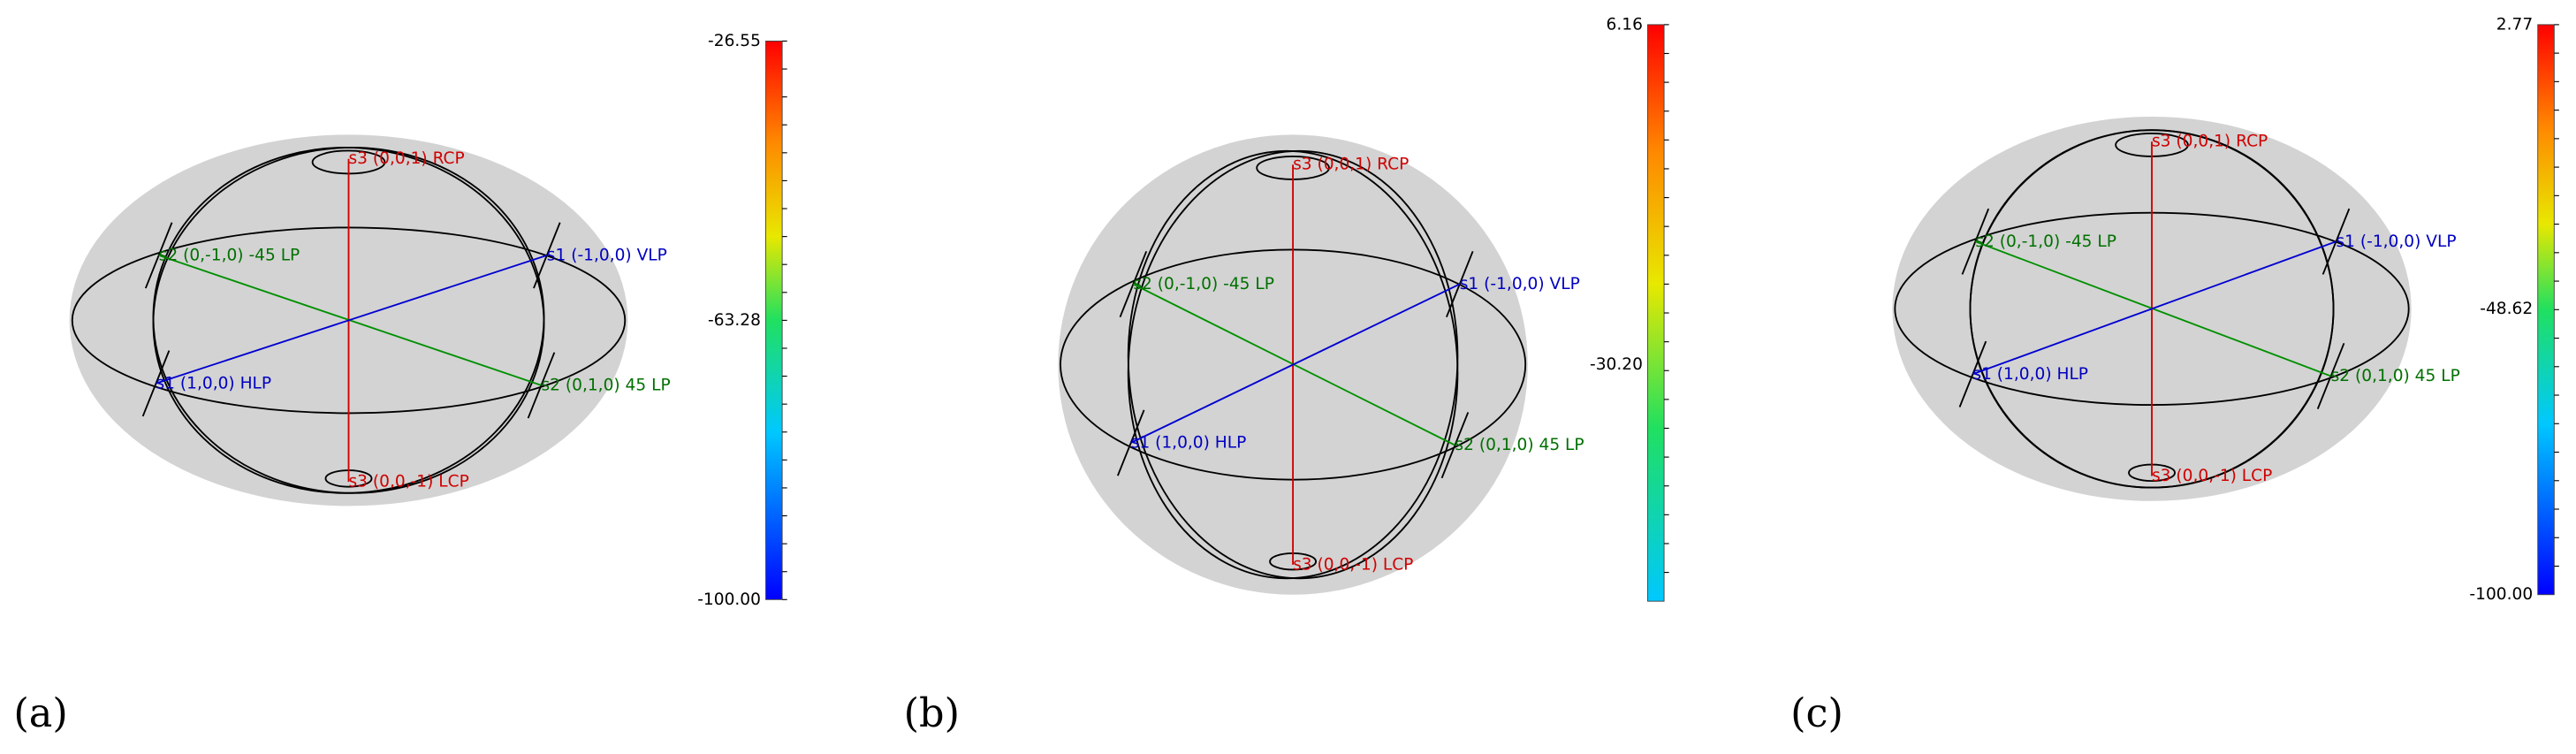 The height and width of the screenshot is (754, 2576). What do you see at coordinates (1816, 713) in the screenshot?
I see `panel-label: (c)` at bounding box center [1816, 713].